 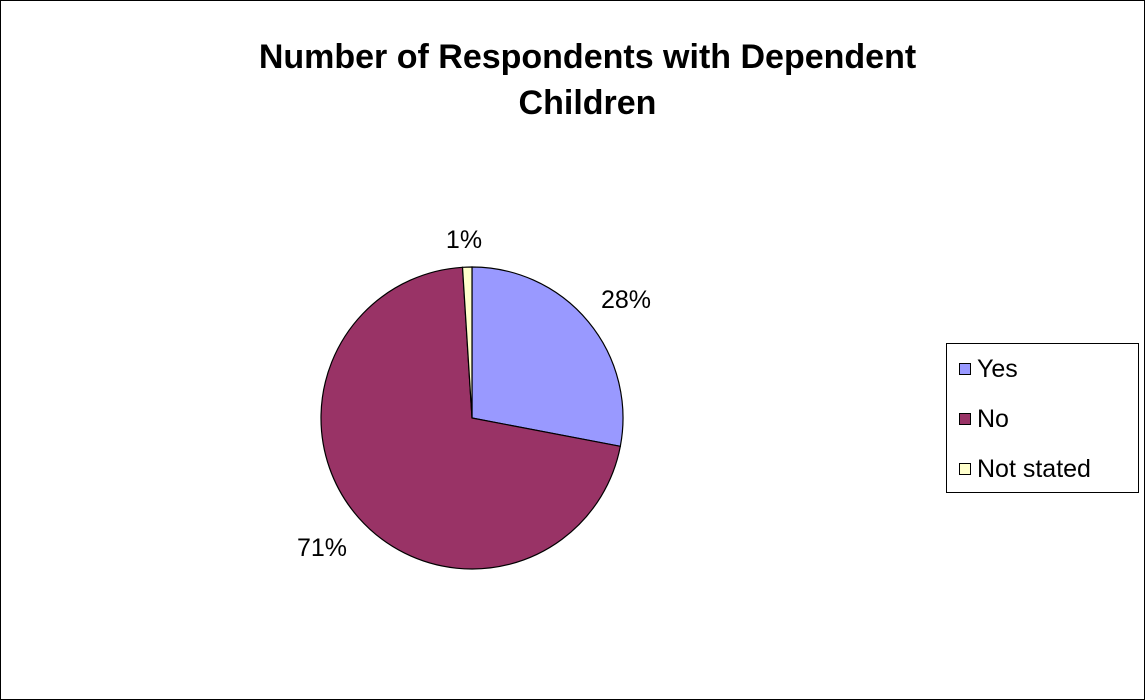 I want to click on legend-item-yes: Yes, so click(x=988, y=369).